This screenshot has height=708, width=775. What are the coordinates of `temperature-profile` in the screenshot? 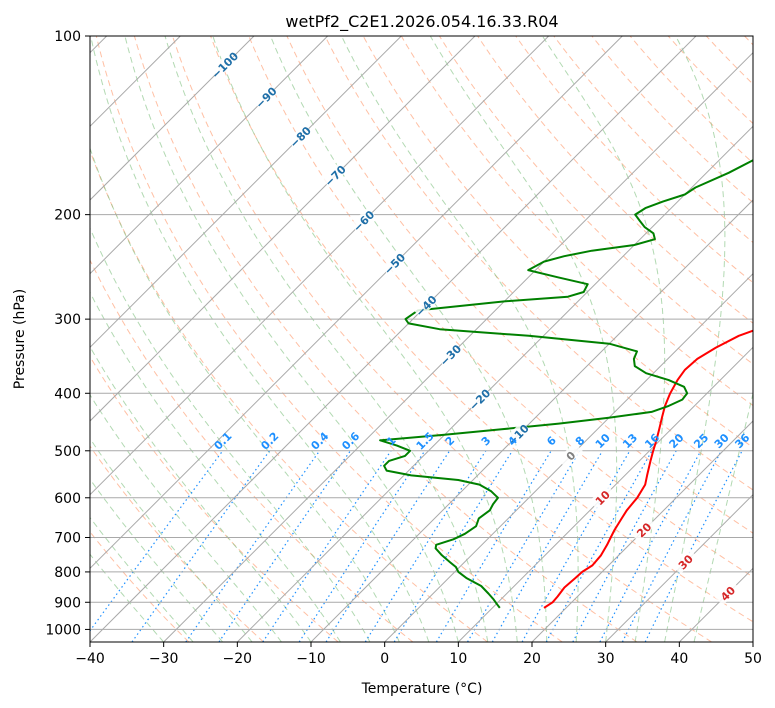 It's located at (648, 469).